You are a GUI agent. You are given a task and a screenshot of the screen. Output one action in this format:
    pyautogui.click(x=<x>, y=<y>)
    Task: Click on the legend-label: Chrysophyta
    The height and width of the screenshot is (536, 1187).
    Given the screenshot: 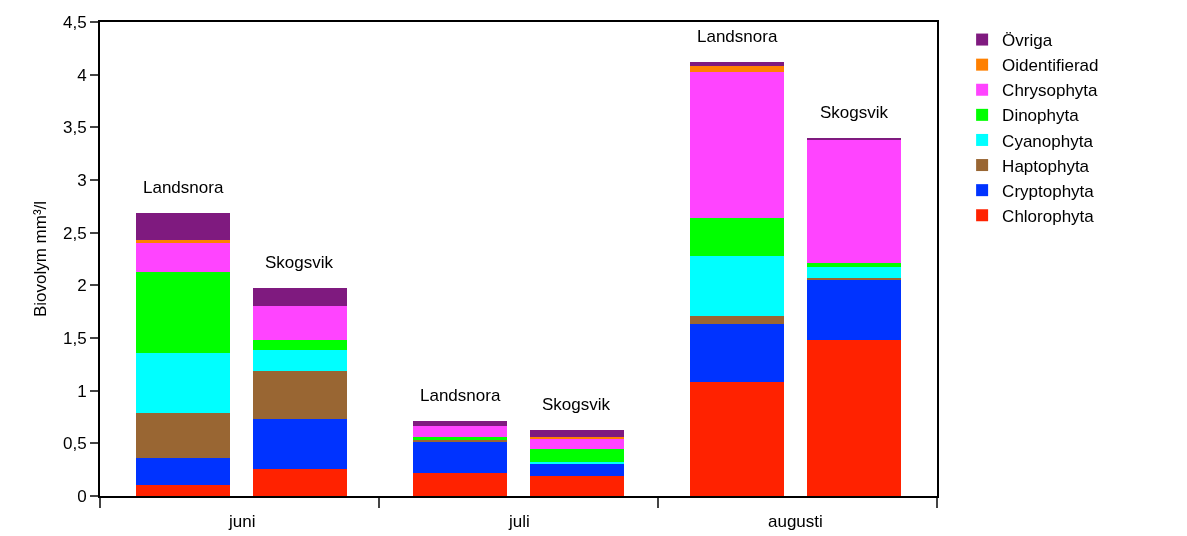 What is the action you would take?
    pyautogui.click(x=1050, y=91)
    